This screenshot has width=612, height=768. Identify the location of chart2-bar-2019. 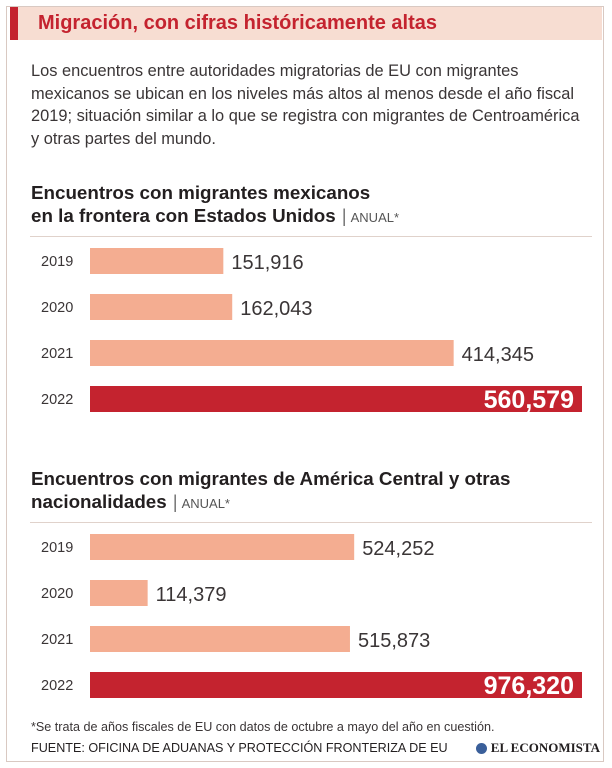
(222, 547).